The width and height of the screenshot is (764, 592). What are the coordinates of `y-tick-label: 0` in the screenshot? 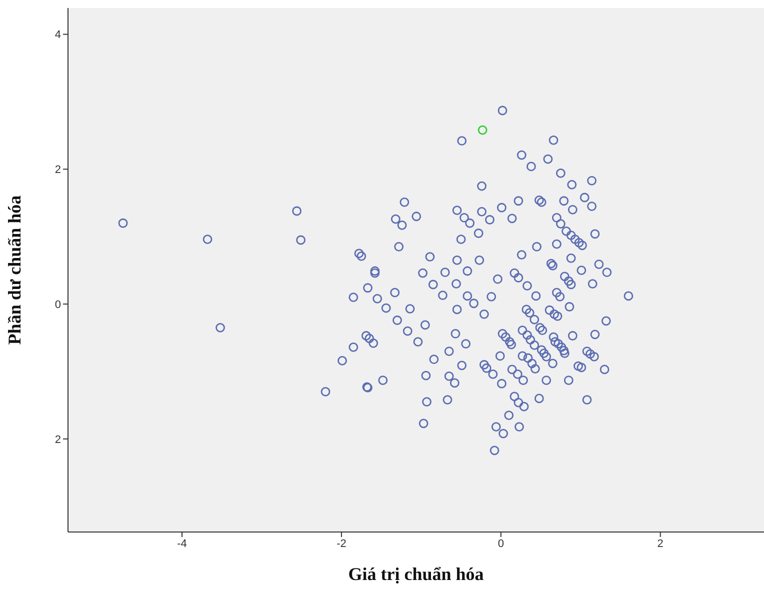 It's located at (57, 304).